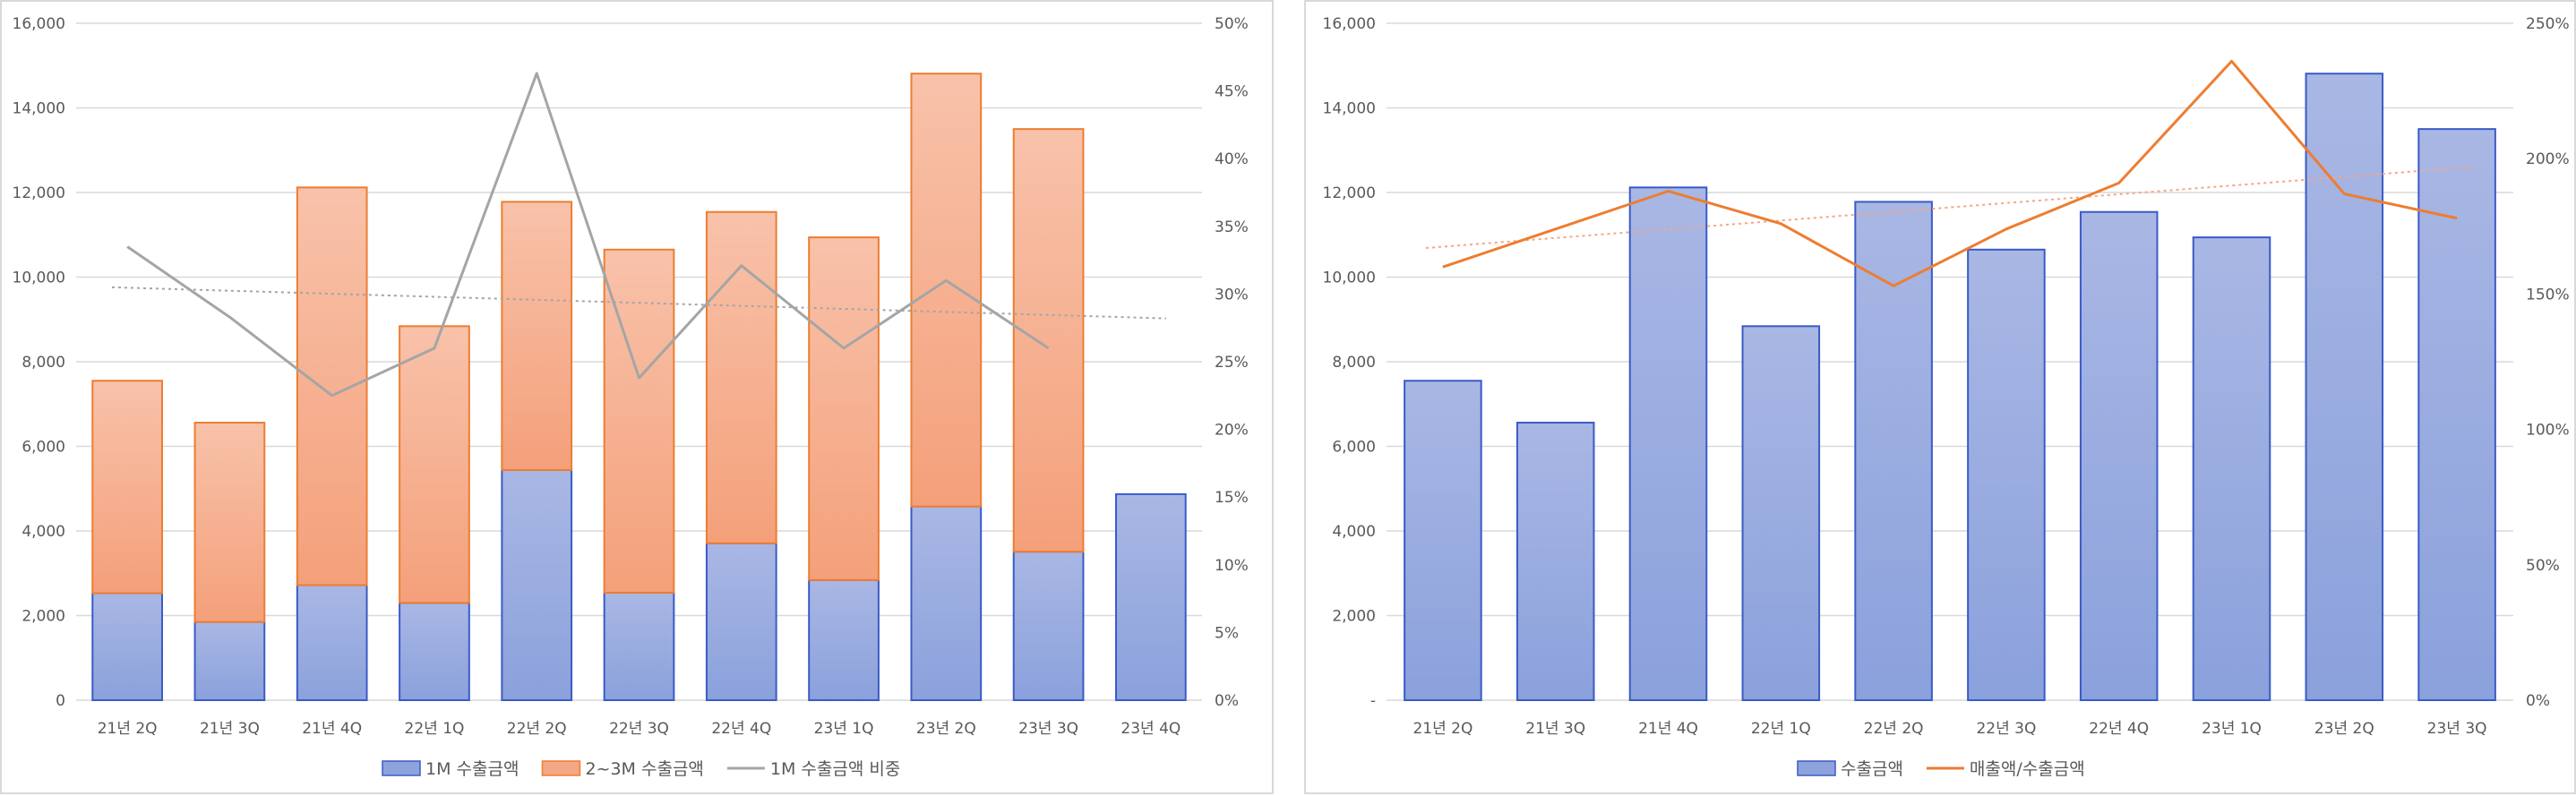 This screenshot has width=2576, height=796. I want to click on legend-label: 1M 수출금액 비중, so click(835, 769).